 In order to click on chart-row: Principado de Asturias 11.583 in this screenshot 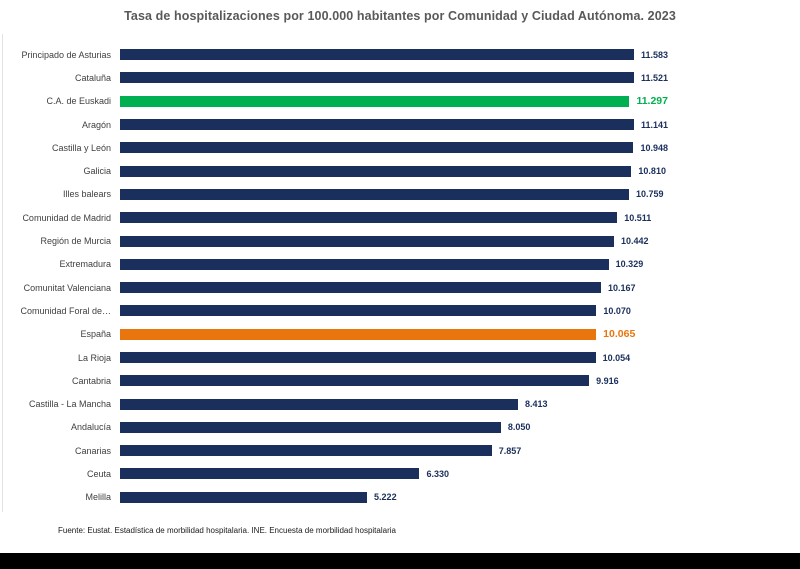, I will do `click(398, 54)`.